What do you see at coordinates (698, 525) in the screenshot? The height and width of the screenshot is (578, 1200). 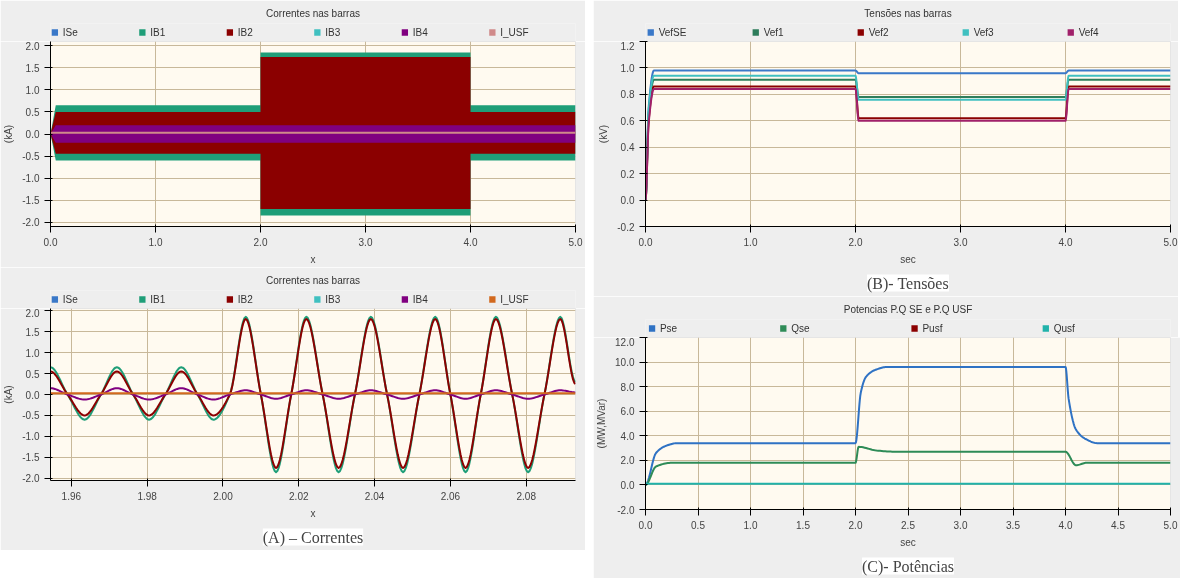 I see `x-tick-label: 0.5` at bounding box center [698, 525].